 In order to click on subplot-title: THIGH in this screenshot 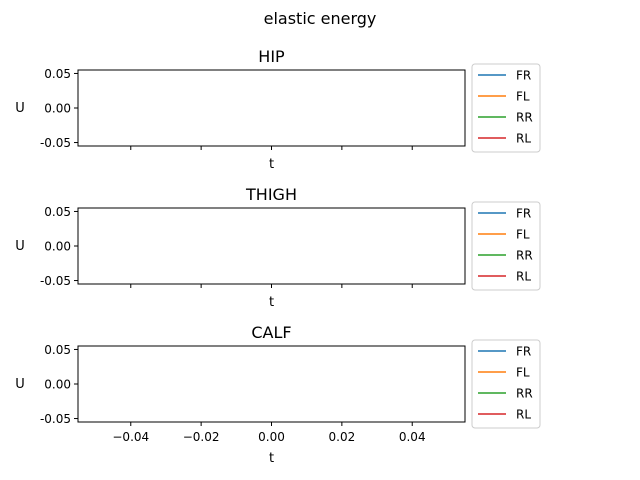, I will do `click(271, 194)`.